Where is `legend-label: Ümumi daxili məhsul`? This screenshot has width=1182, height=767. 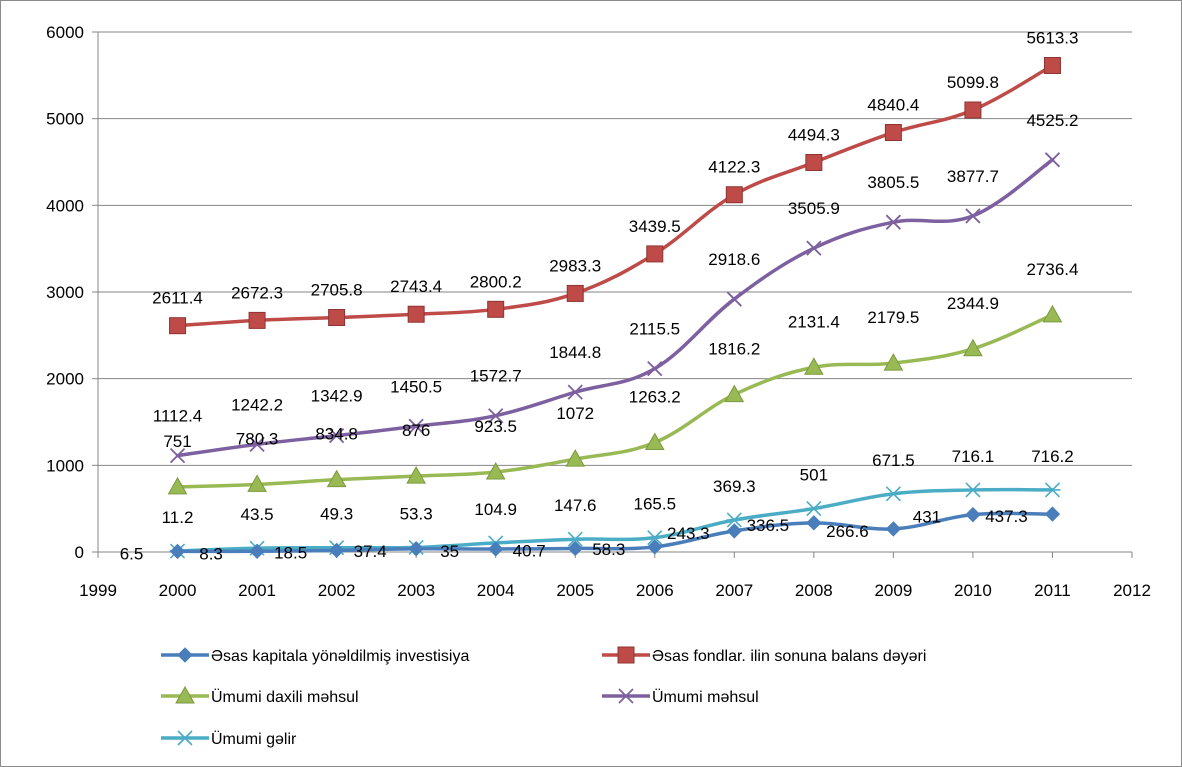 legend-label: Ümumi daxili məhsul is located at coordinates (285, 697).